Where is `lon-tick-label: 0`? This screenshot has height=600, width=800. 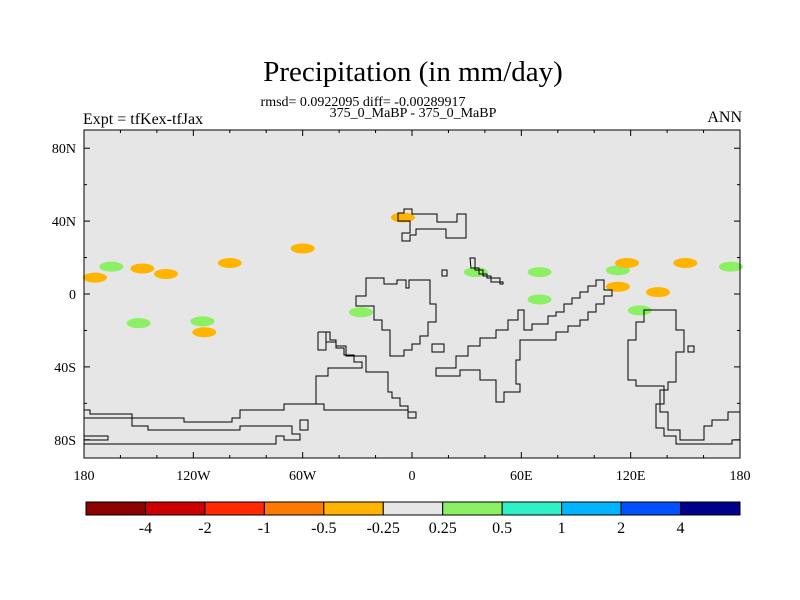
lon-tick-label: 0 is located at coordinates (412, 476).